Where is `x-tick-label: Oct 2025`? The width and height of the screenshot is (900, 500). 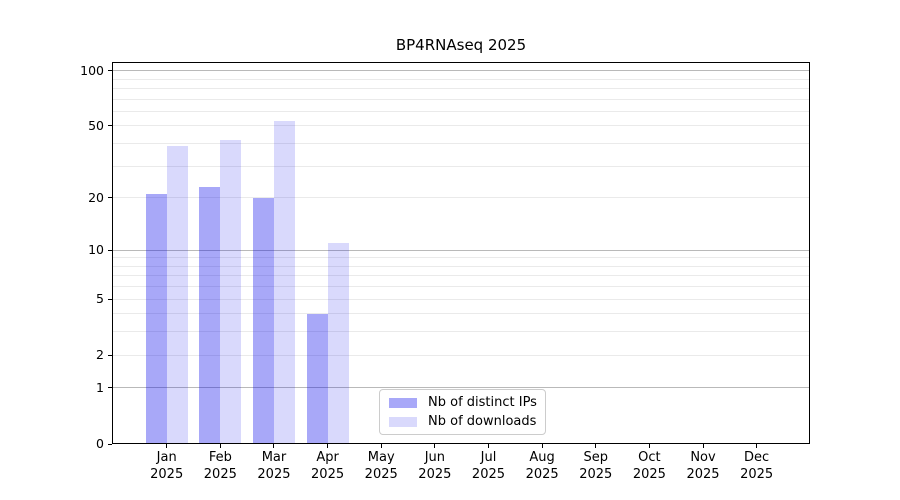 x-tick-label: Oct 2025 is located at coordinates (649, 466).